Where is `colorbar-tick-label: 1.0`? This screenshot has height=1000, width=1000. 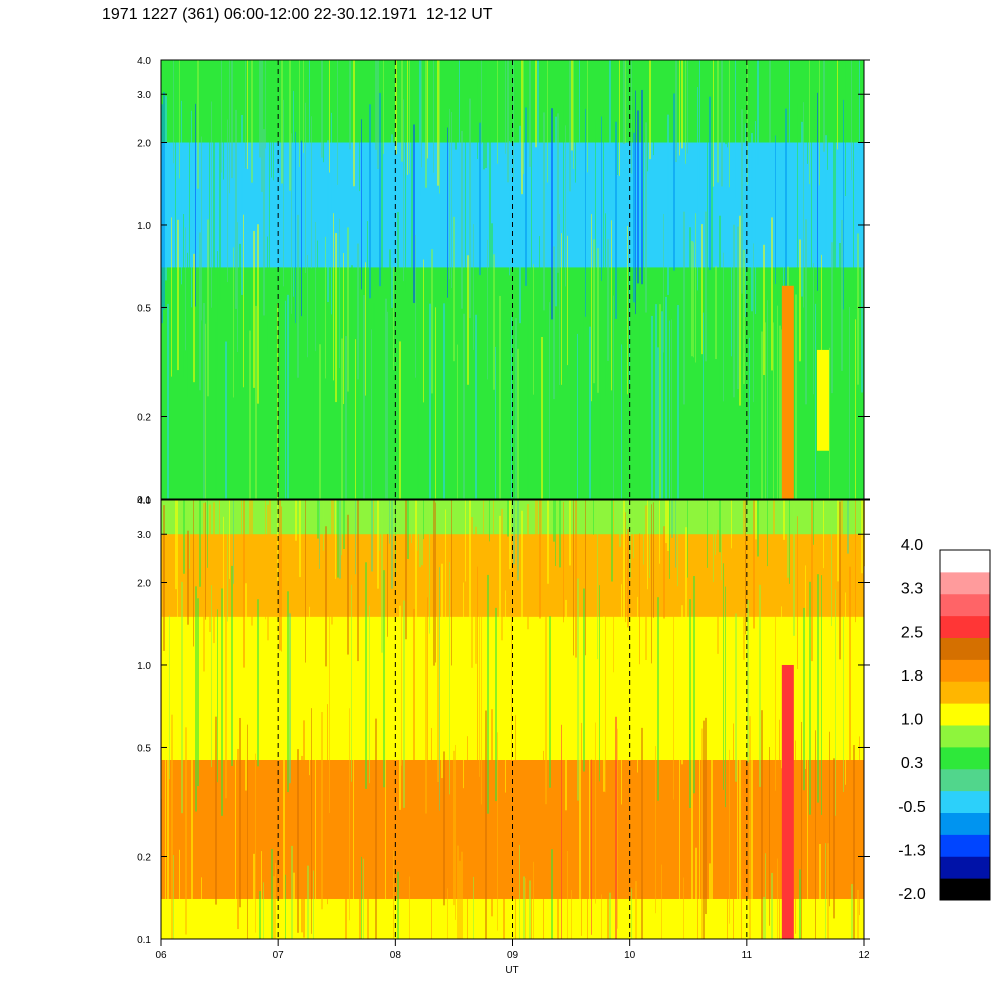
colorbar-tick-label: 1.0 is located at coordinates (912, 720).